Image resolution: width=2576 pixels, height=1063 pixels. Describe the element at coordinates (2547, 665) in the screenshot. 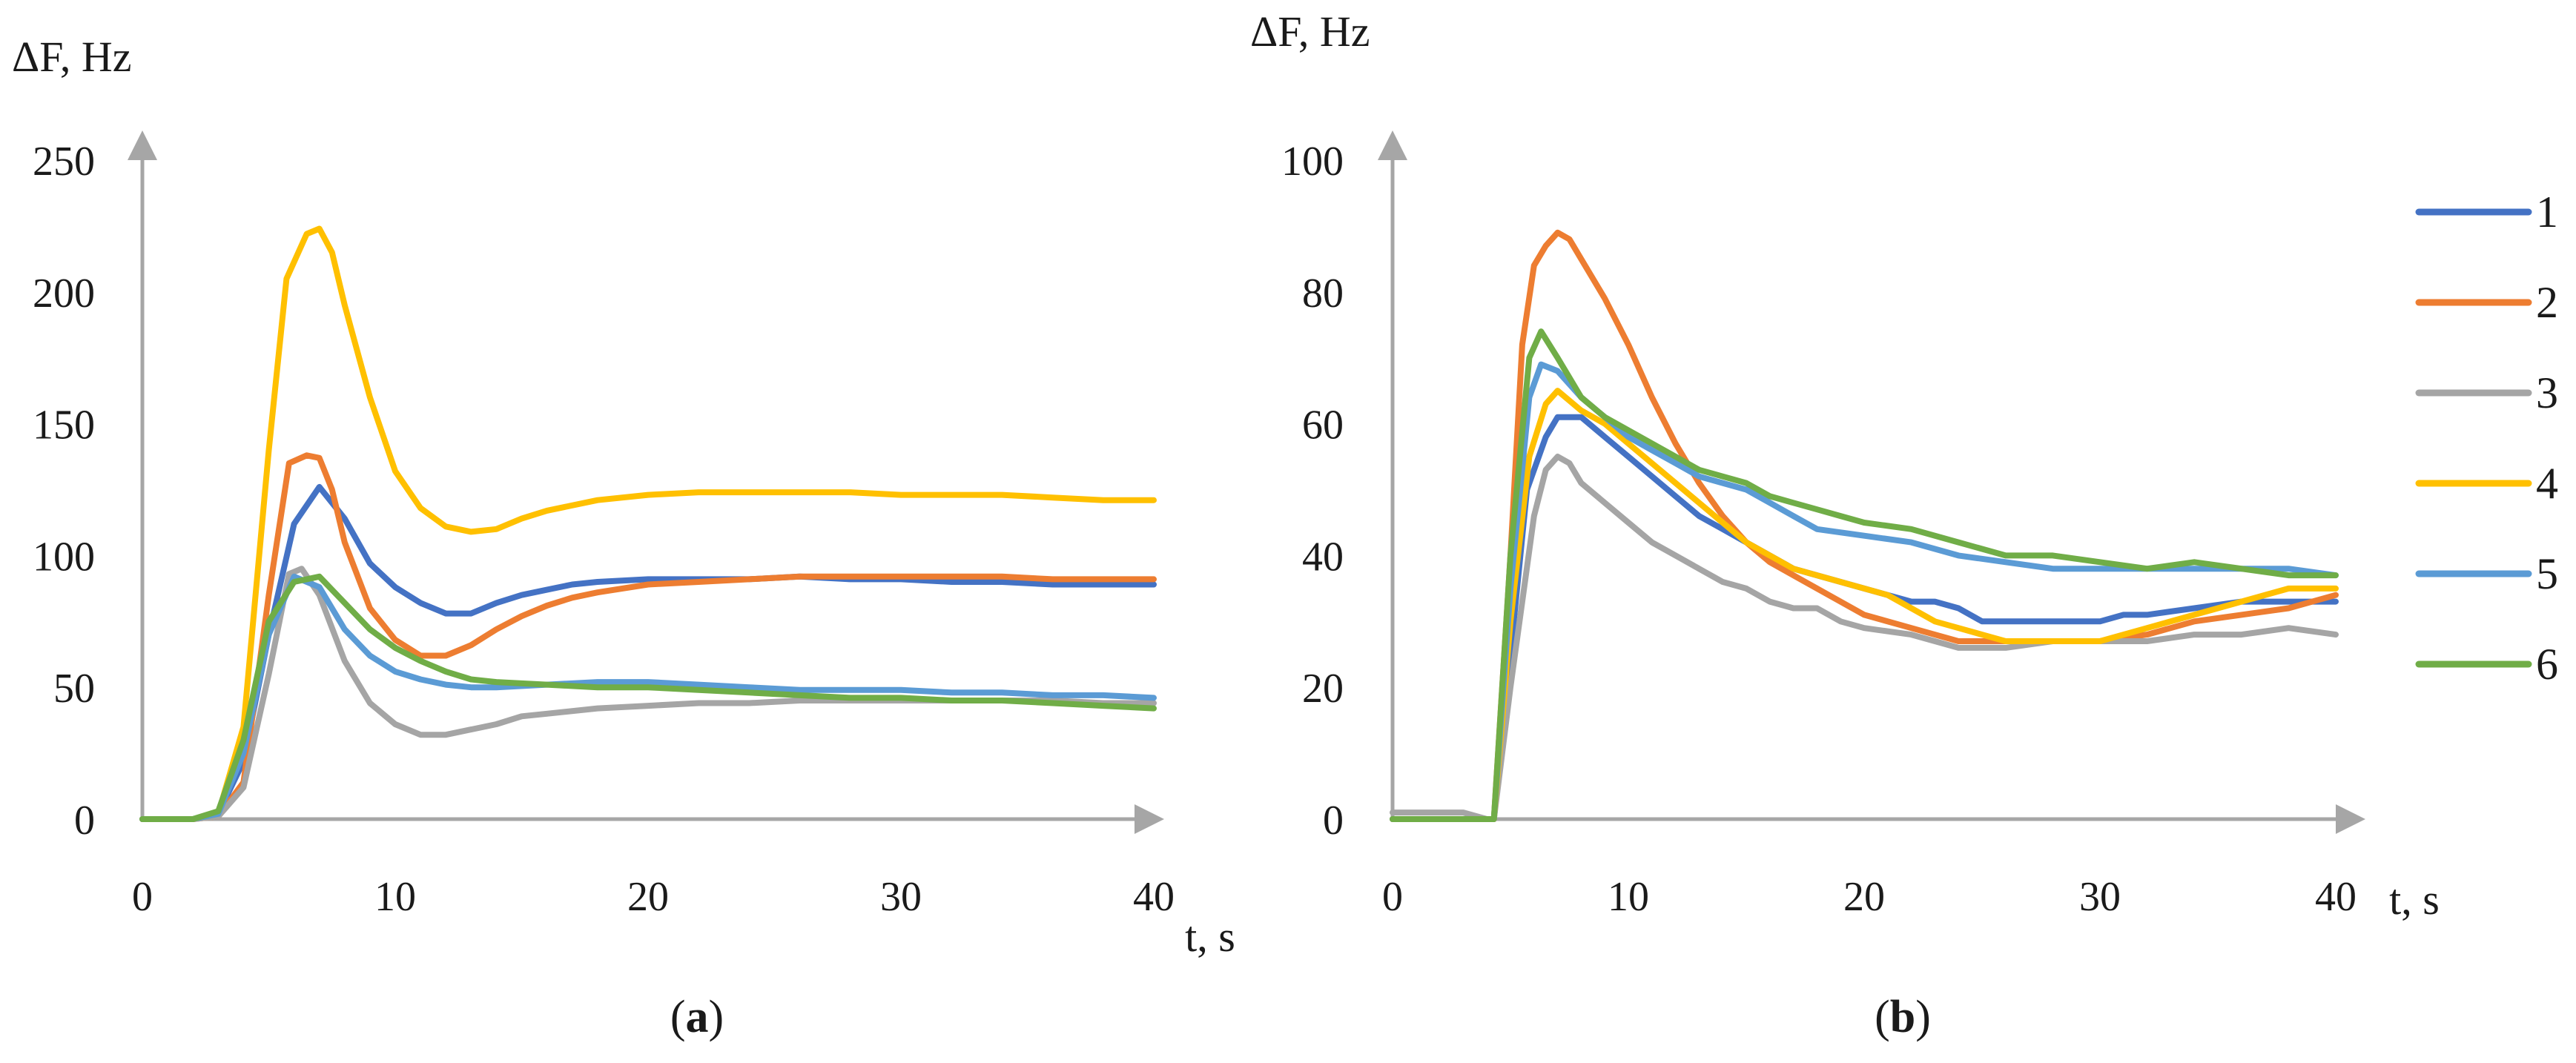

I see `legend-label-6: 6` at that location.